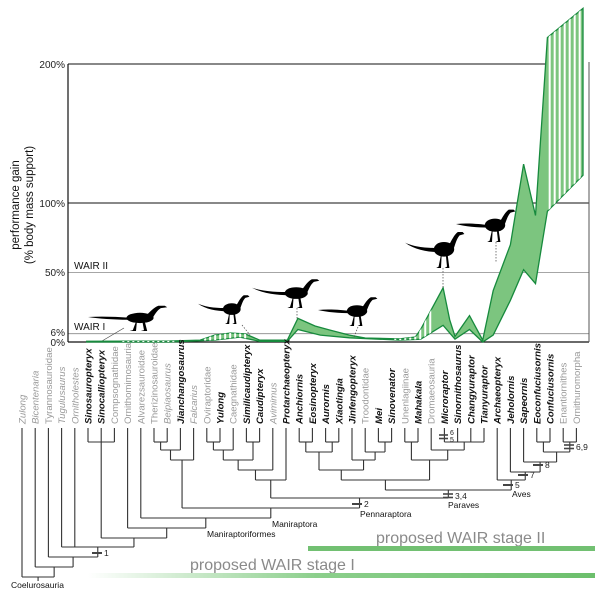 The image size is (600, 595). Describe the element at coordinates (524, 401) in the screenshot. I see `taxon-label: Sapeornis` at that location.